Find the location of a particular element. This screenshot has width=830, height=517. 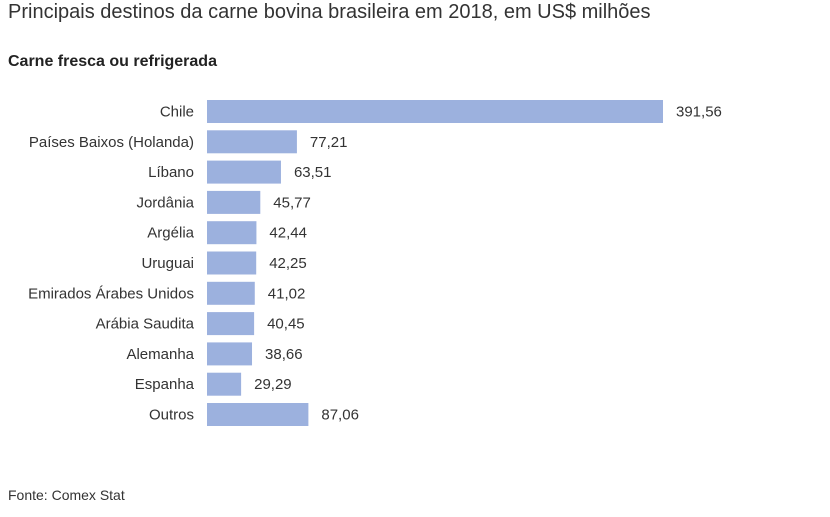

value-label-argelia: 42,44 is located at coordinates (288, 233).